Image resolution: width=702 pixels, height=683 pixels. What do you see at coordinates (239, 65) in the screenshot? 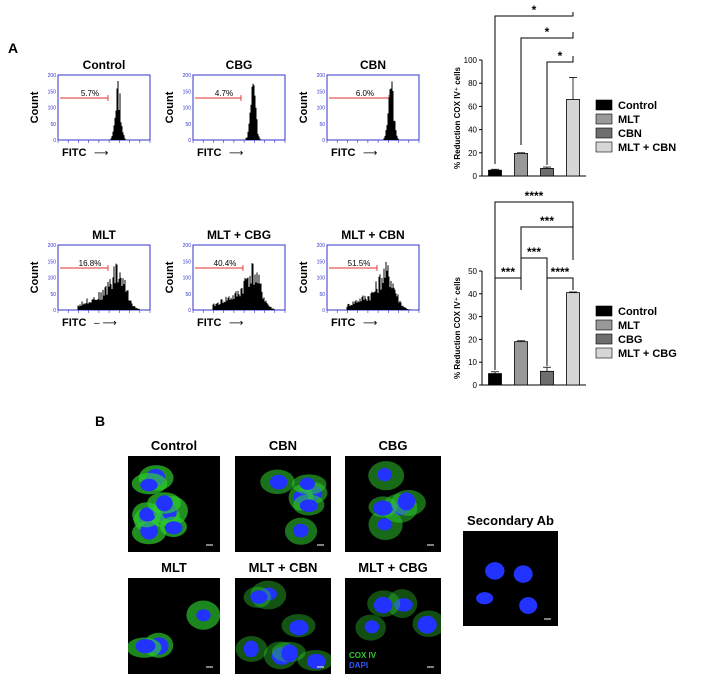
I see `histogram-title: CBG` at bounding box center [239, 65].